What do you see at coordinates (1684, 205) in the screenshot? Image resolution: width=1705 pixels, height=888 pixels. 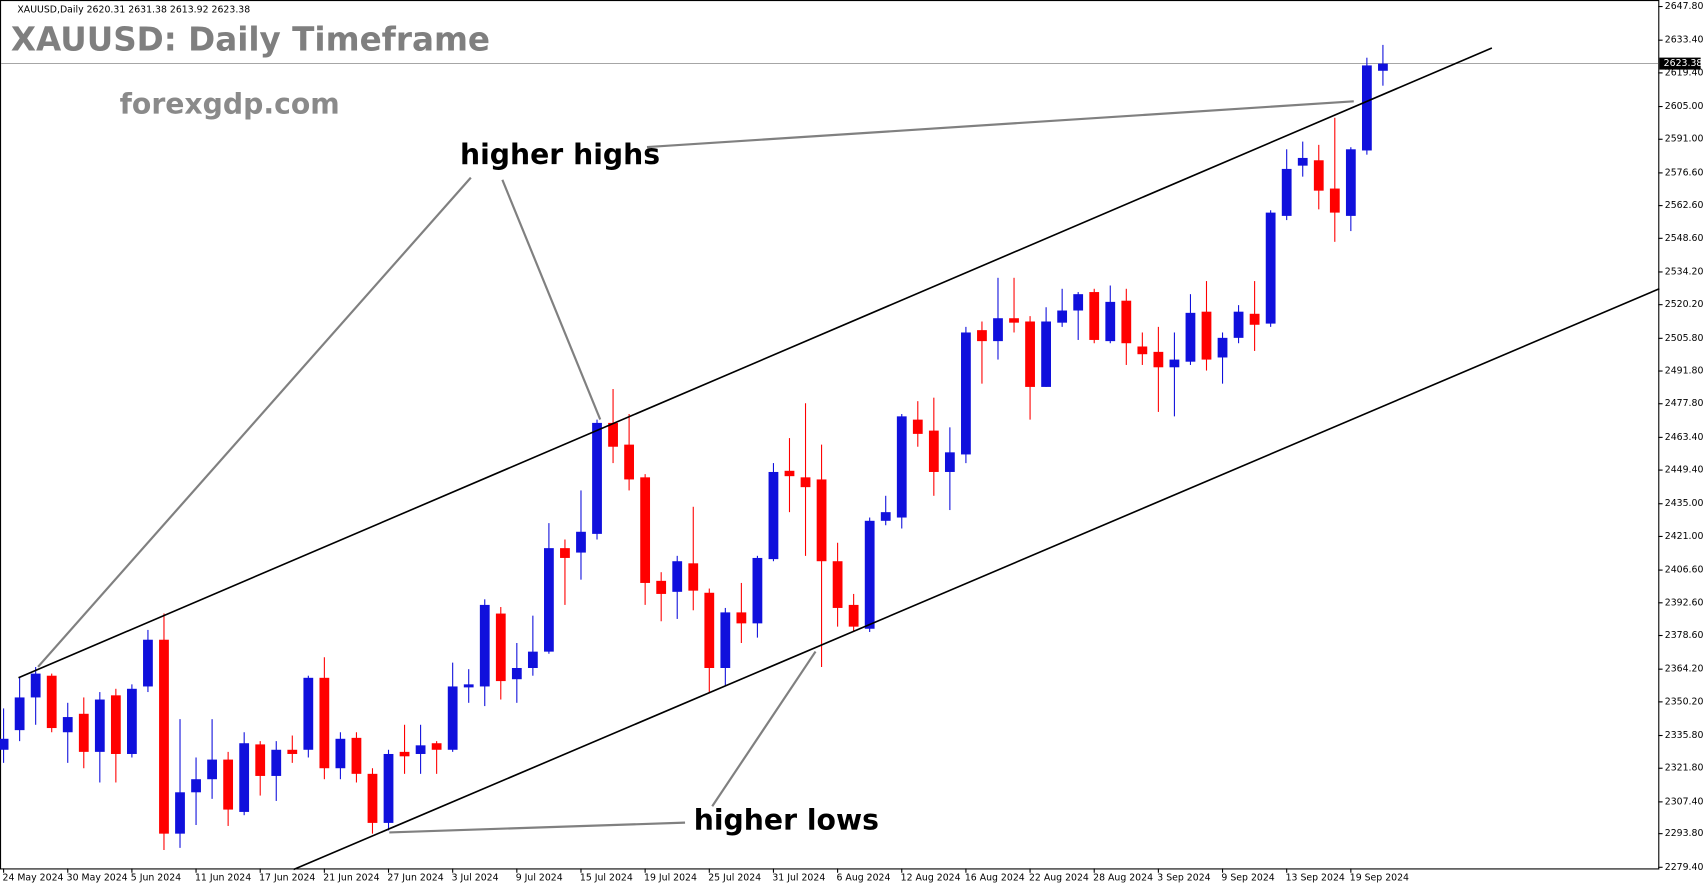 I see `y-tick-label: 2562.60` at bounding box center [1684, 205].